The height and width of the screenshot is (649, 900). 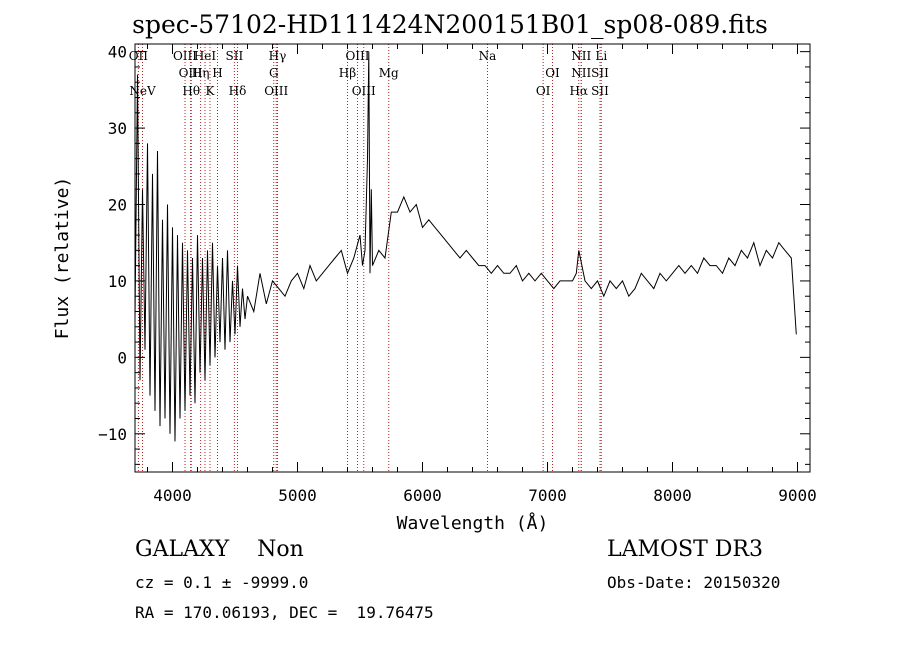 I want to click on line-marker-label: Na, so click(x=488, y=56).